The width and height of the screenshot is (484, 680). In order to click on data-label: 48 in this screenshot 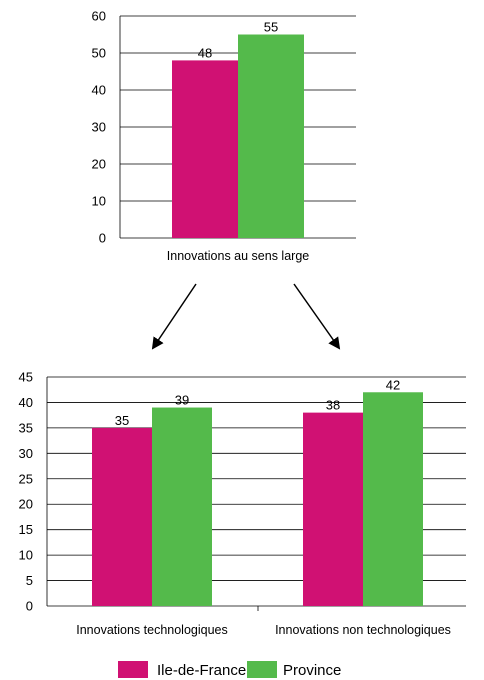, I will do `click(205, 52)`.